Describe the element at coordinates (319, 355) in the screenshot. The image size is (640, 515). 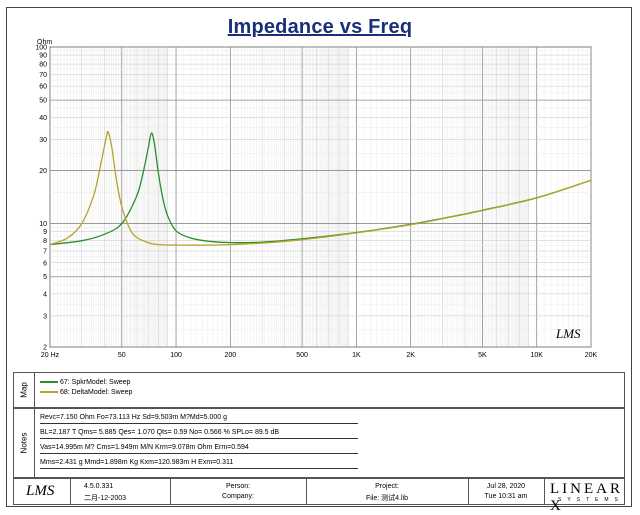
I see `x-tick-labels: 20 Hz 50 100 200 500 1K 2K 5K 10K 20K` at that location.